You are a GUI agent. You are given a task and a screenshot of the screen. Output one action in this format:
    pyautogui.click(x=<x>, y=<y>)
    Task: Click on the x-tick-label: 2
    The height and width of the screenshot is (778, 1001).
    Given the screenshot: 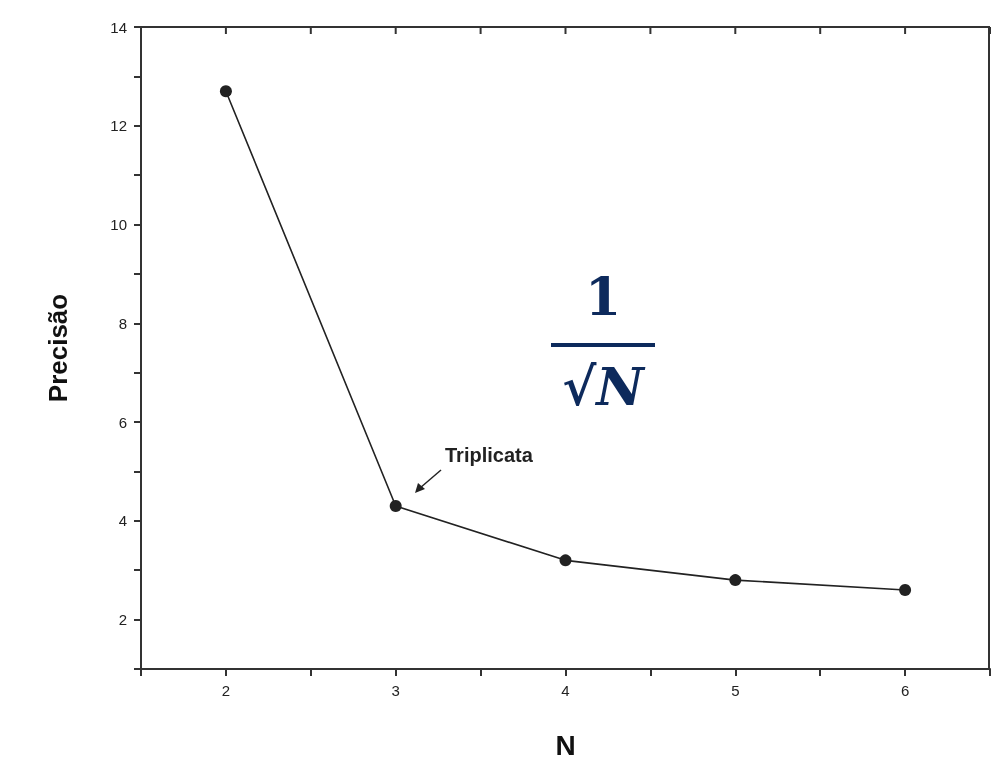 What is the action you would take?
    pyautogui.click(x=226, y=690)
    